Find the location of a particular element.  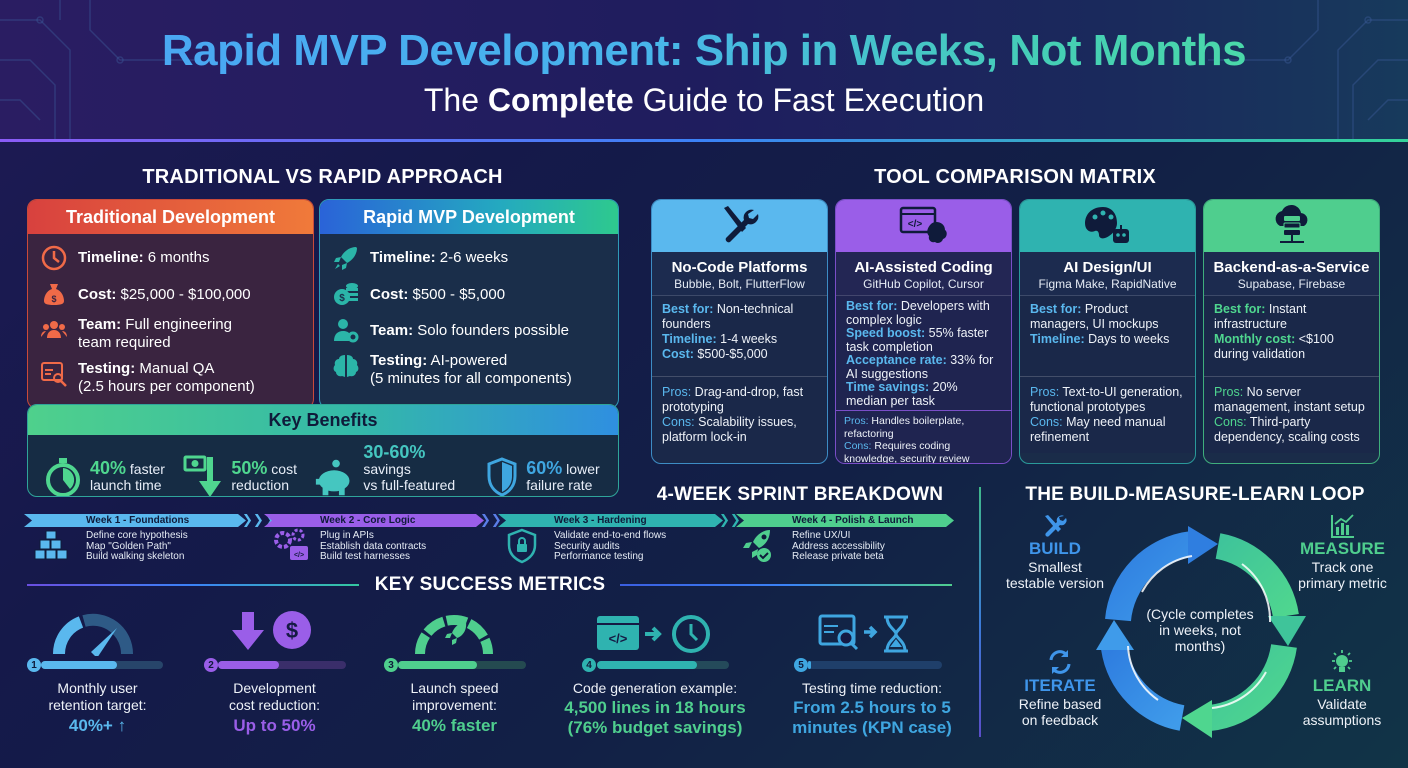

header-divider is located at coordinates (704, 140).